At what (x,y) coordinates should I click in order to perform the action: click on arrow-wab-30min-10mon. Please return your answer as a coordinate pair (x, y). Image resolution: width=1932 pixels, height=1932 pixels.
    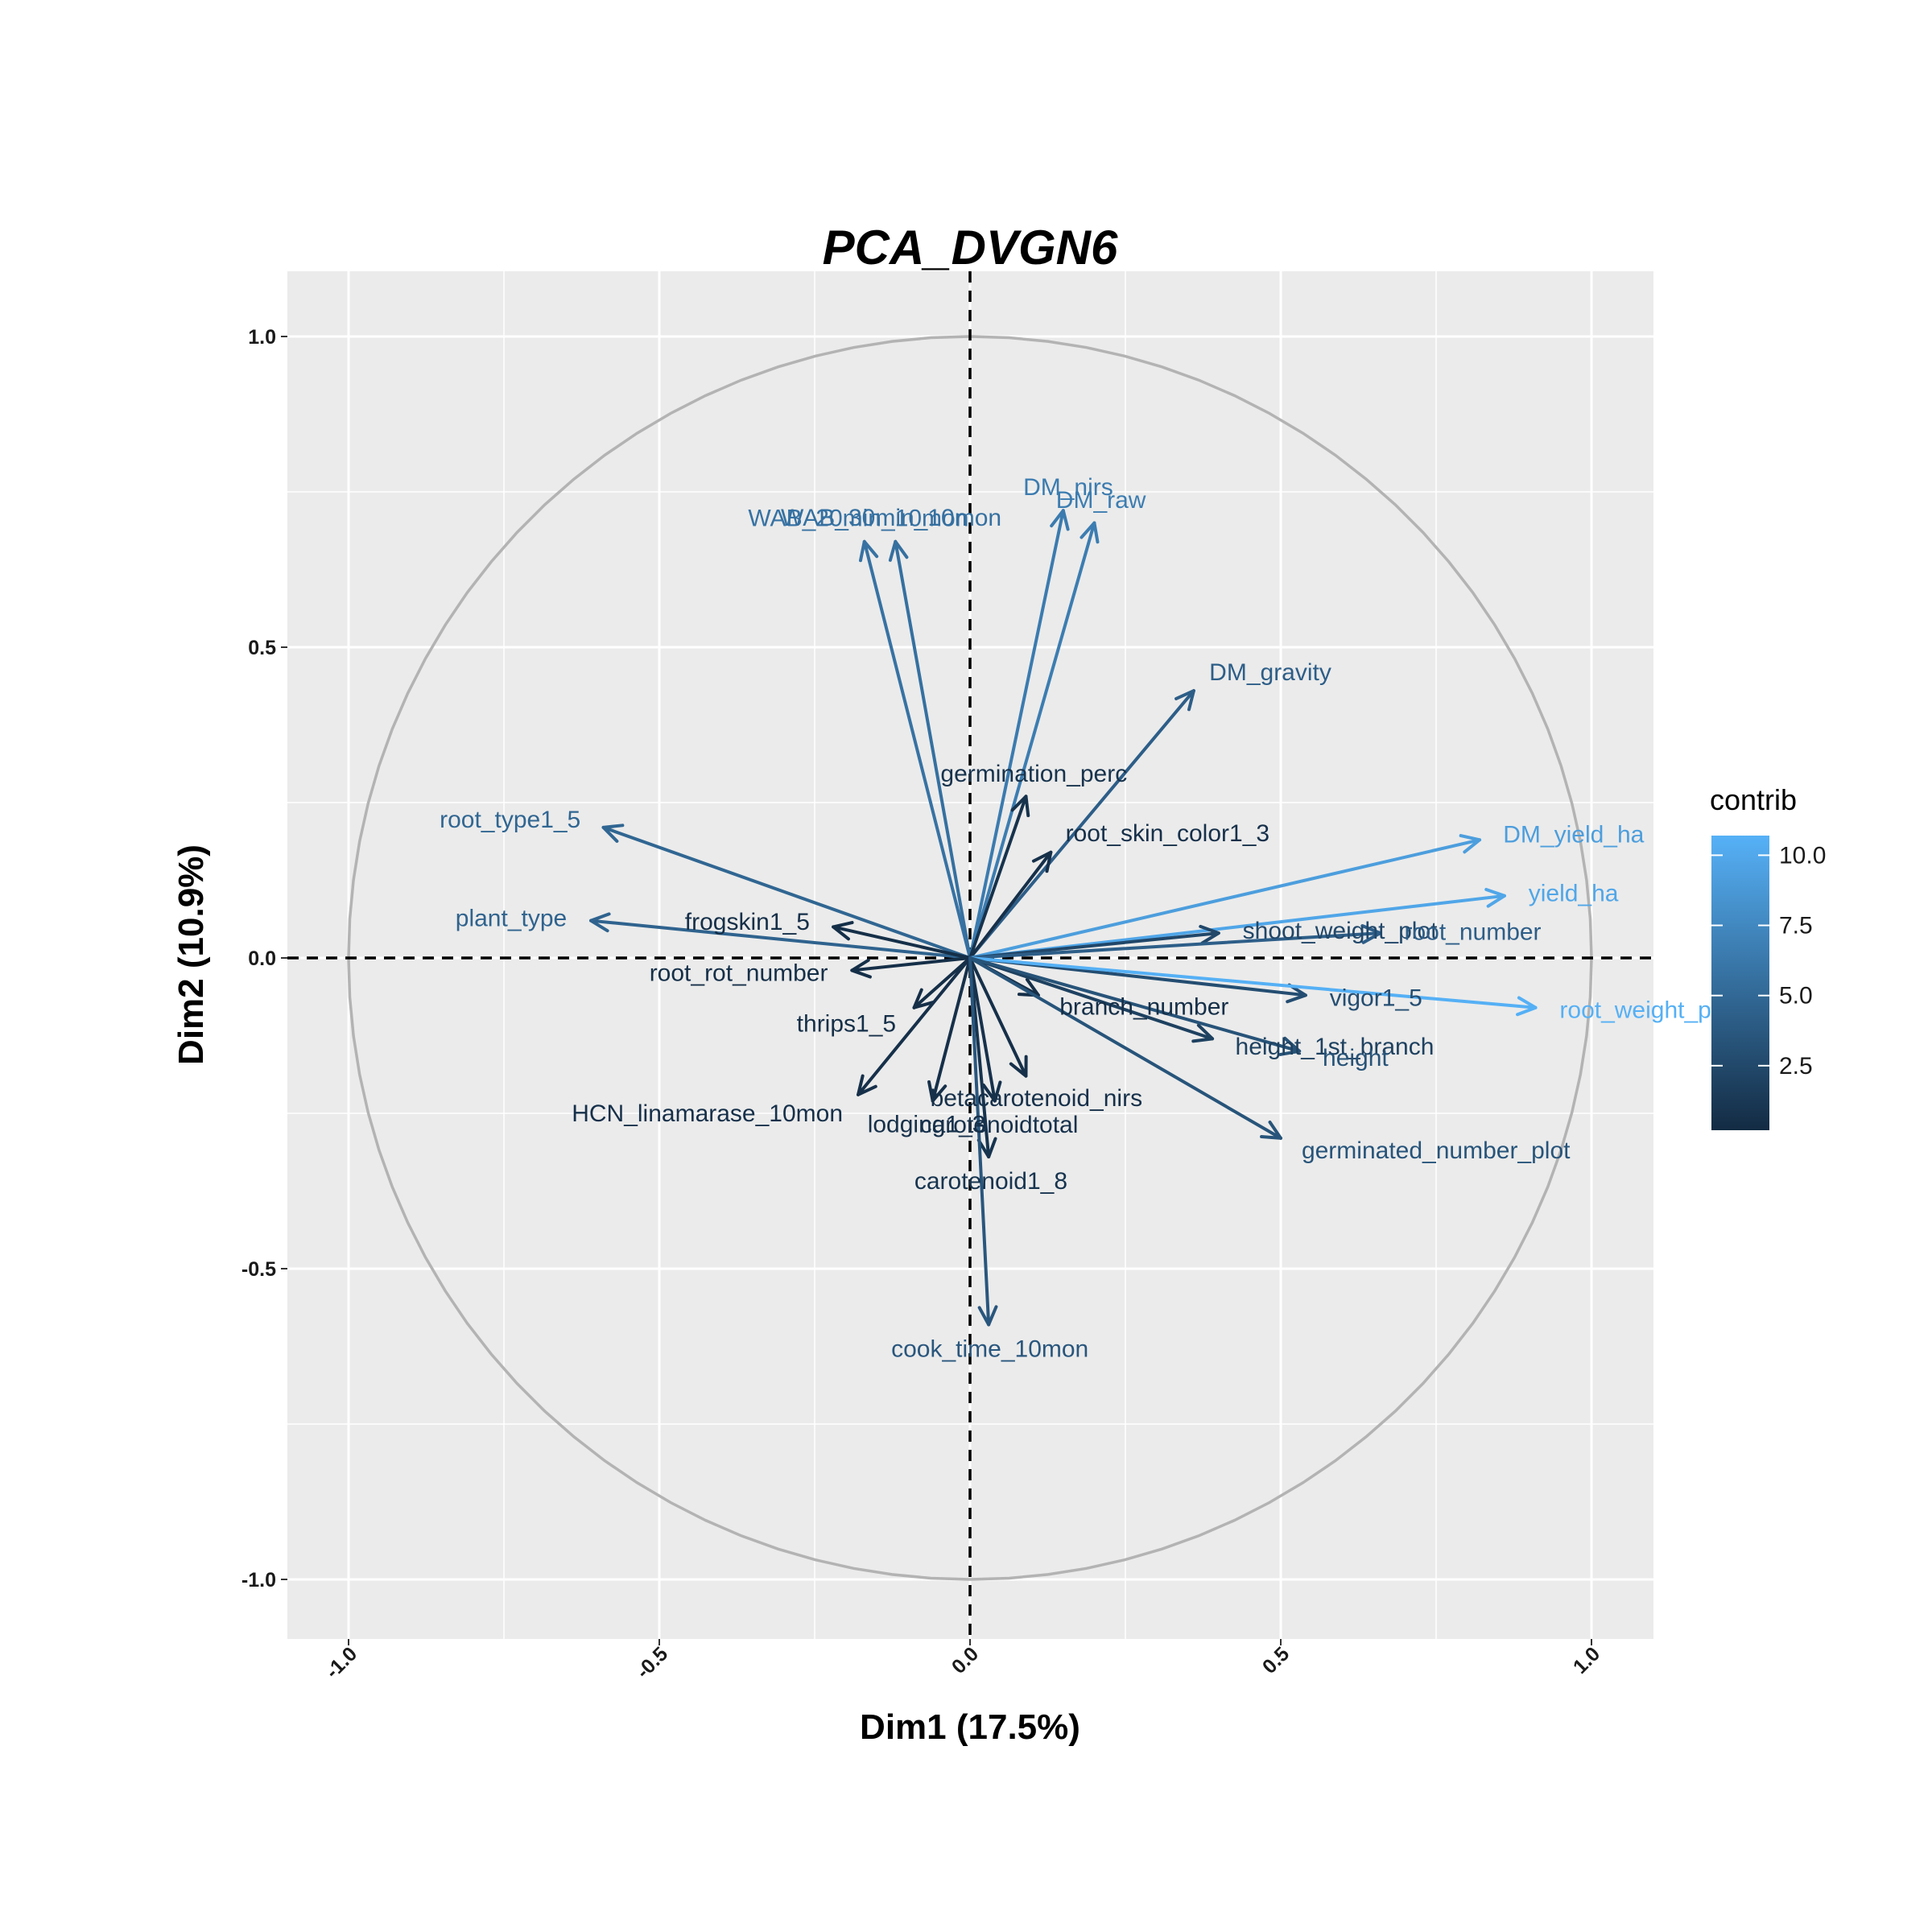
    Looking at the image, I should click on (930, 749).